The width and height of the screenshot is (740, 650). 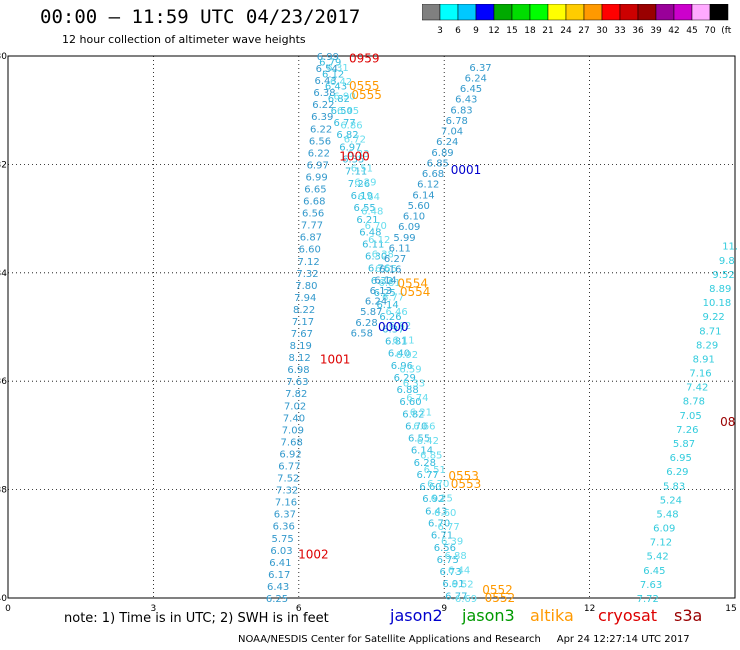 I want to click on wave-height-value: 6.11, so click(x=373, y=244).